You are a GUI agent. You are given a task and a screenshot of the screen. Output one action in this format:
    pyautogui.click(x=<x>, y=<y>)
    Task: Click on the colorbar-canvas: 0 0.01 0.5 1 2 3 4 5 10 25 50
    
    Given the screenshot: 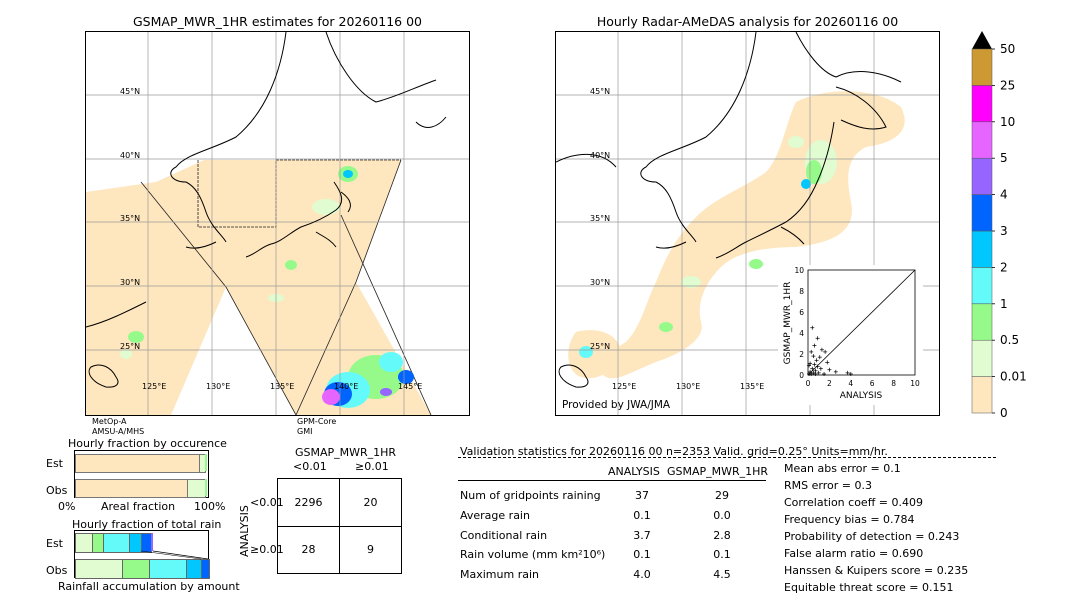 What is the action you would take?
    pyautogui.click(x=999, y=225)
    